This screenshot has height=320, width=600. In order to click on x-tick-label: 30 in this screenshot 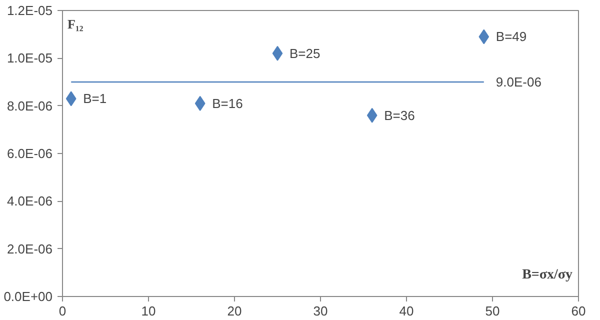, I will do `click(320, 311)`.